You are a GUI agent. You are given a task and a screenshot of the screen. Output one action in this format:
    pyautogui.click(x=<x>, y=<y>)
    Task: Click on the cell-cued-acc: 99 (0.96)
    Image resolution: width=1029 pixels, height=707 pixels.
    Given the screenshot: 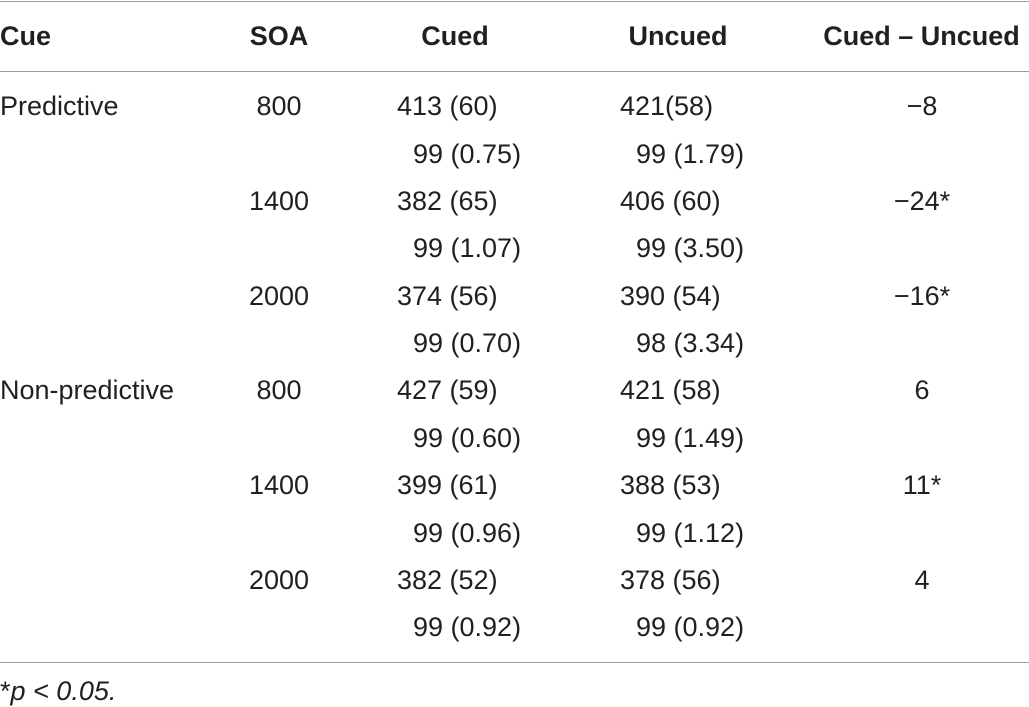 What is the action you would take?
    pyautogui.click(x=467, y=533)
    